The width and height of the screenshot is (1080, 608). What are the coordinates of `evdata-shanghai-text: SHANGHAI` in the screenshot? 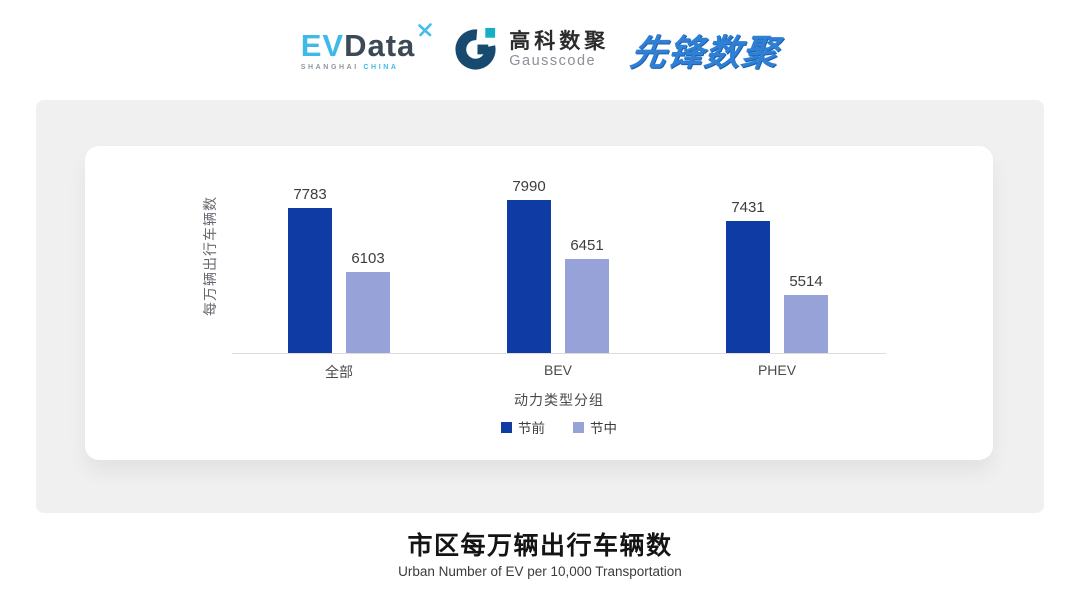 It's located at (329, 67).